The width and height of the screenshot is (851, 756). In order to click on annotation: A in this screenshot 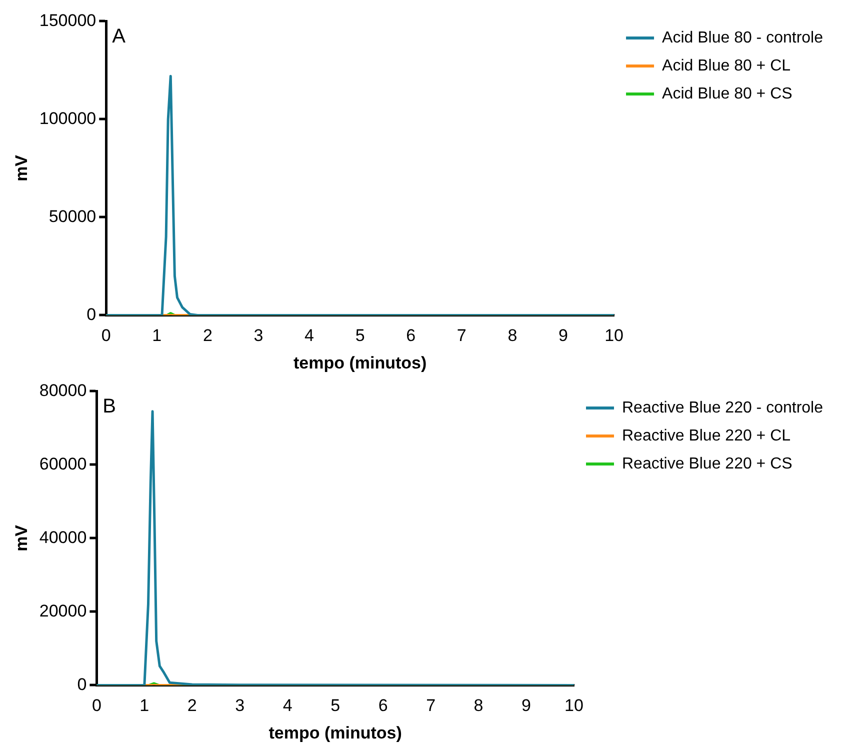, I will do `click(119, 37)`.